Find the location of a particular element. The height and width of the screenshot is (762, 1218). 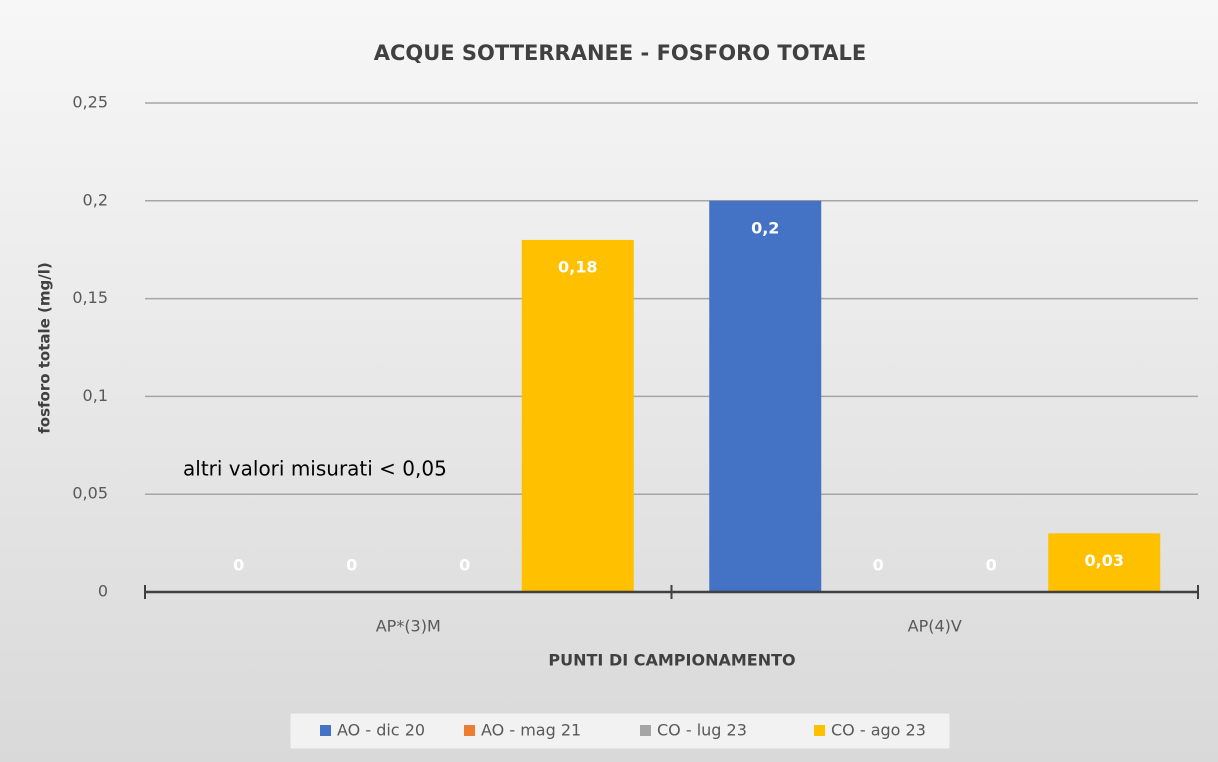

data-label: 0,03 is located at coordinates (1104, 560).